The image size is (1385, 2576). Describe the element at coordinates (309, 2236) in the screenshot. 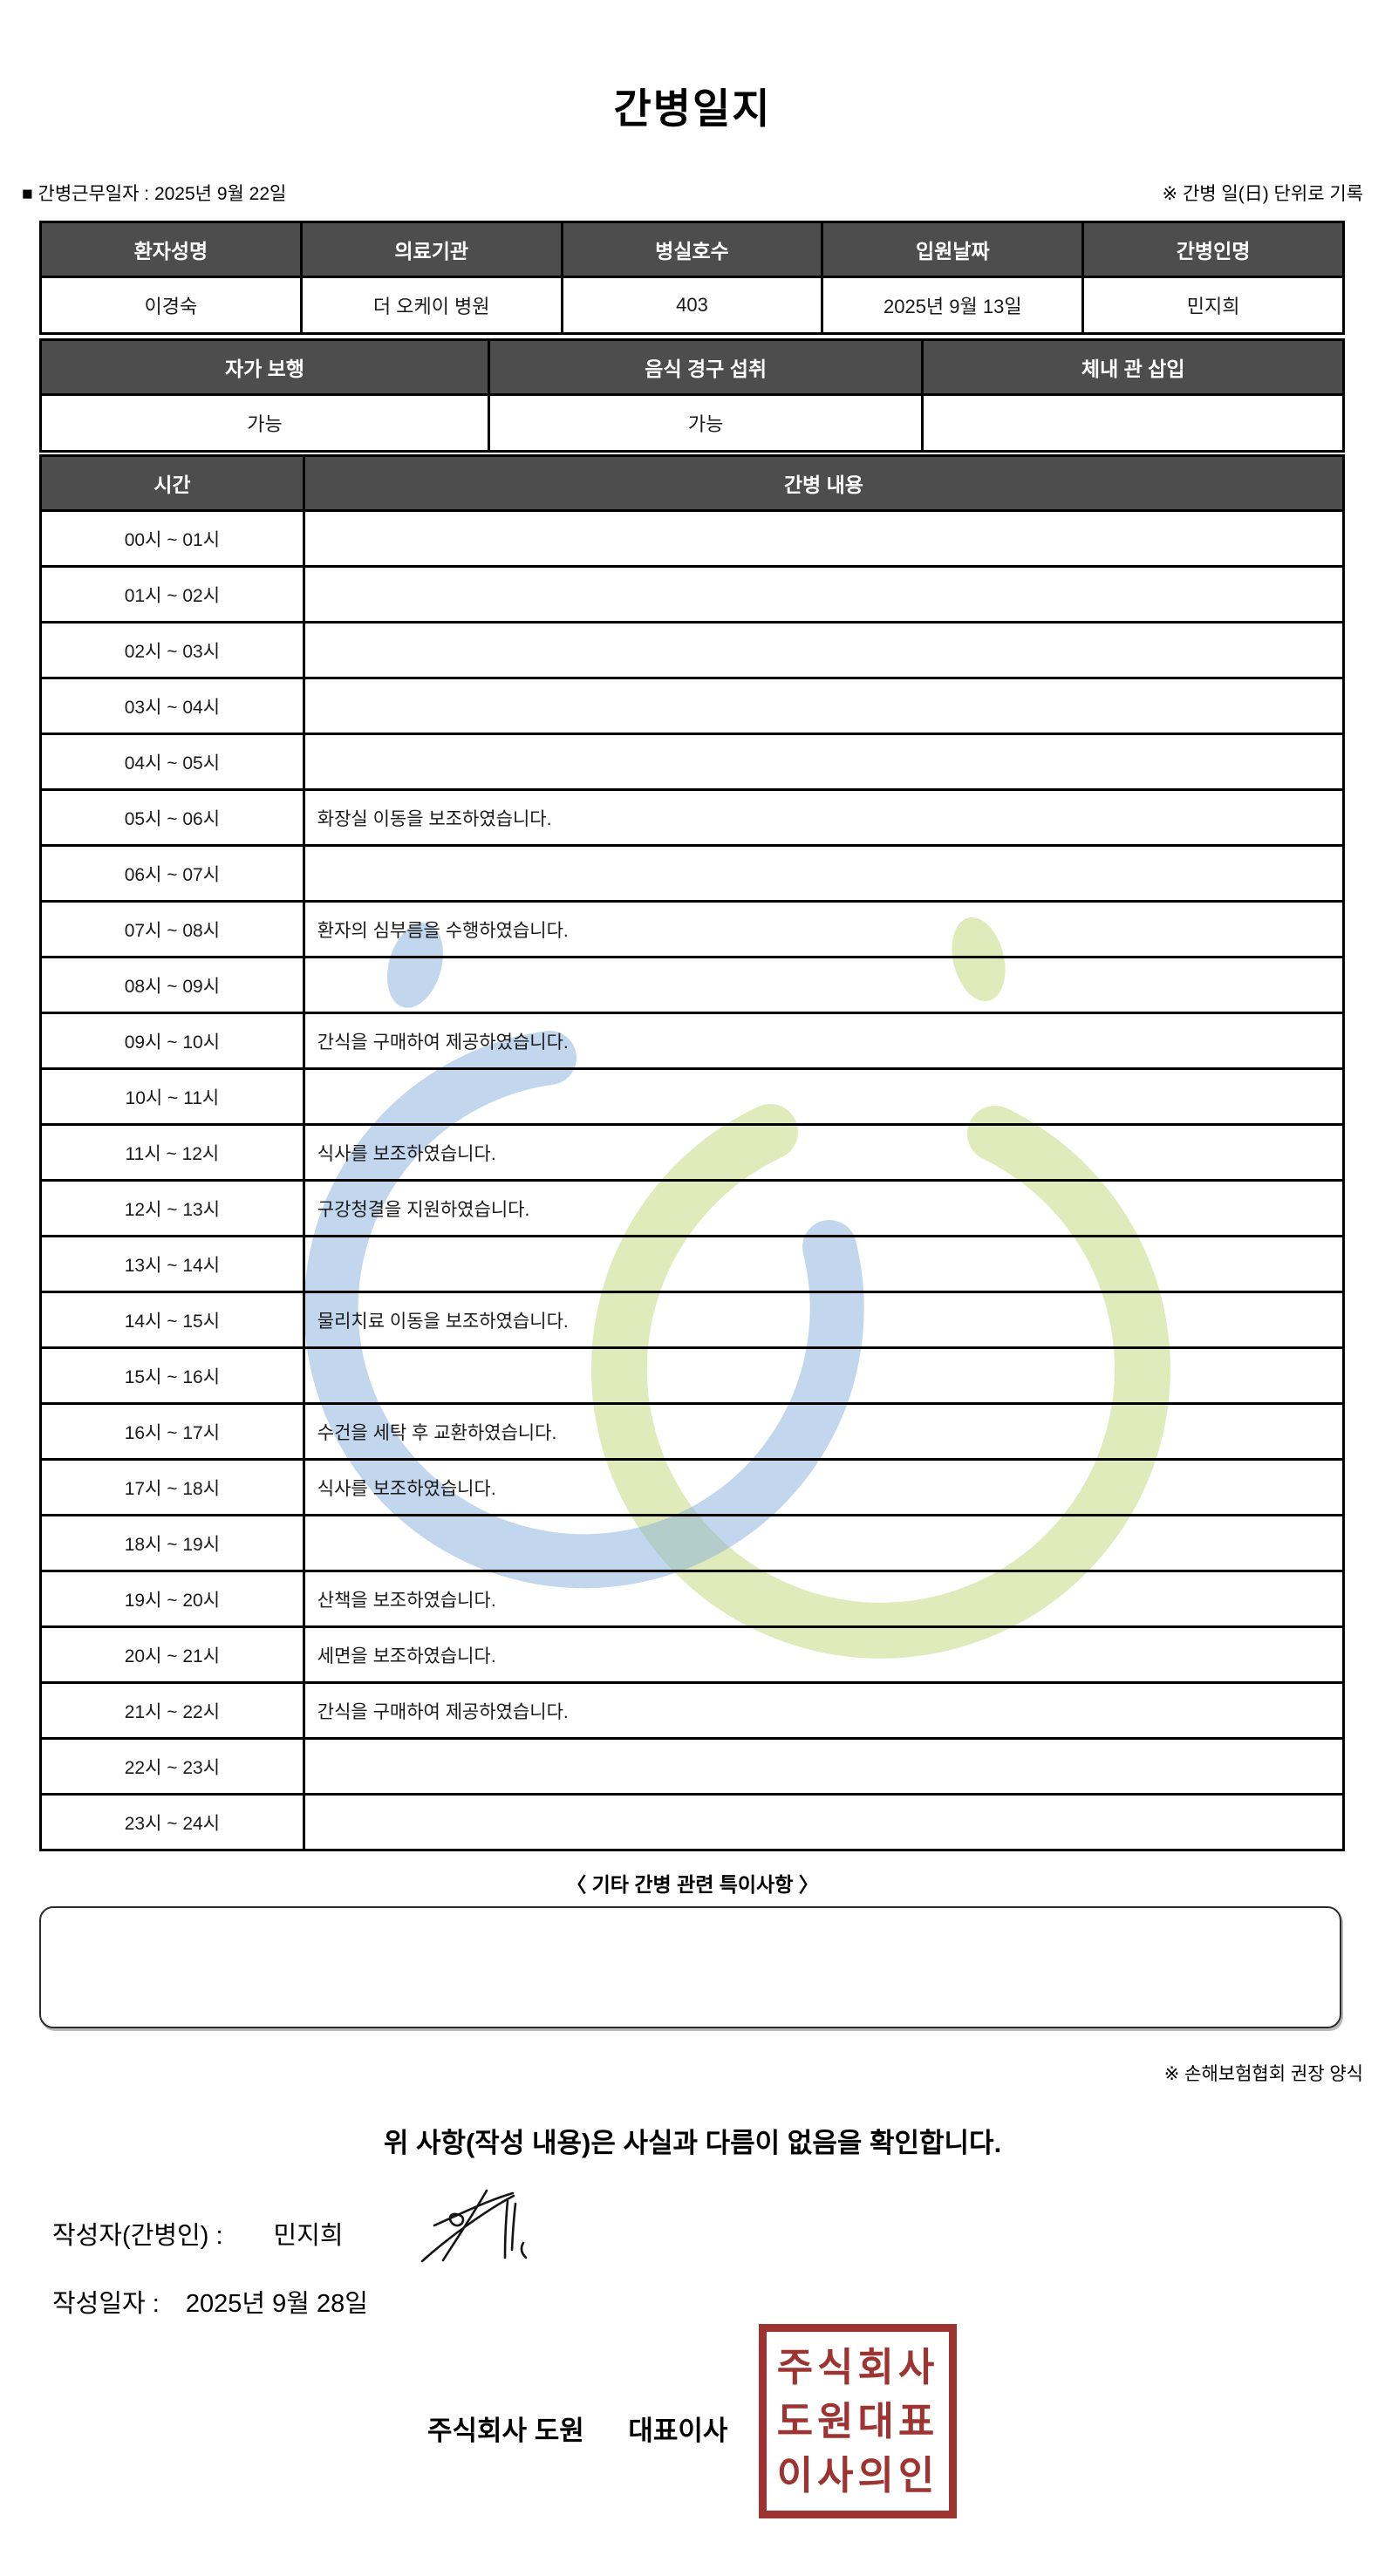

I see `writer-name: 민지희` at that location.